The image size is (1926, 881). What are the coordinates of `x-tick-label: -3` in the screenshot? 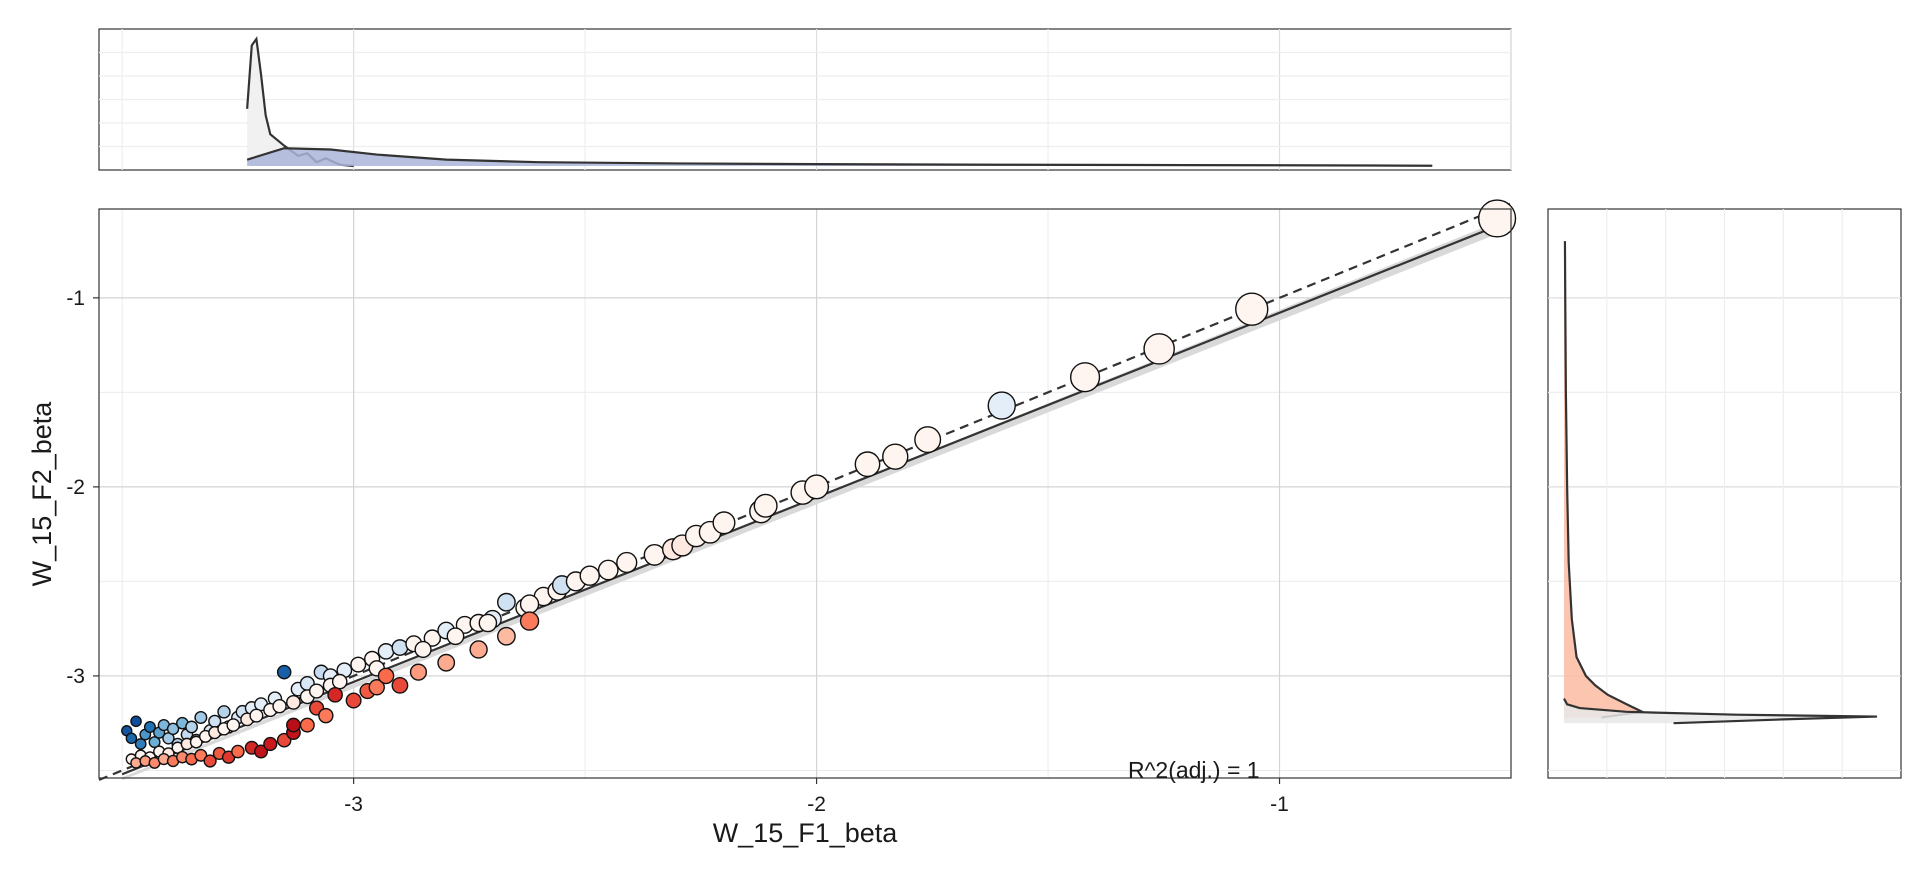 It's located at (353, 804).